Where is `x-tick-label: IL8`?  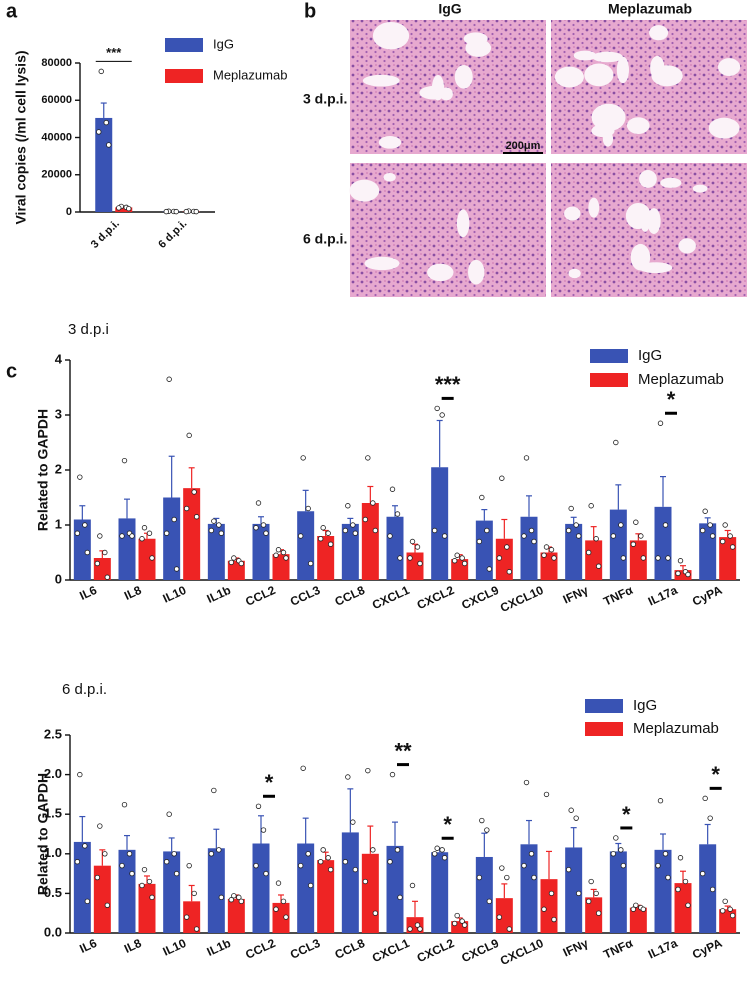 x-tick-label: IL8 is located at coordinates (133, 946).